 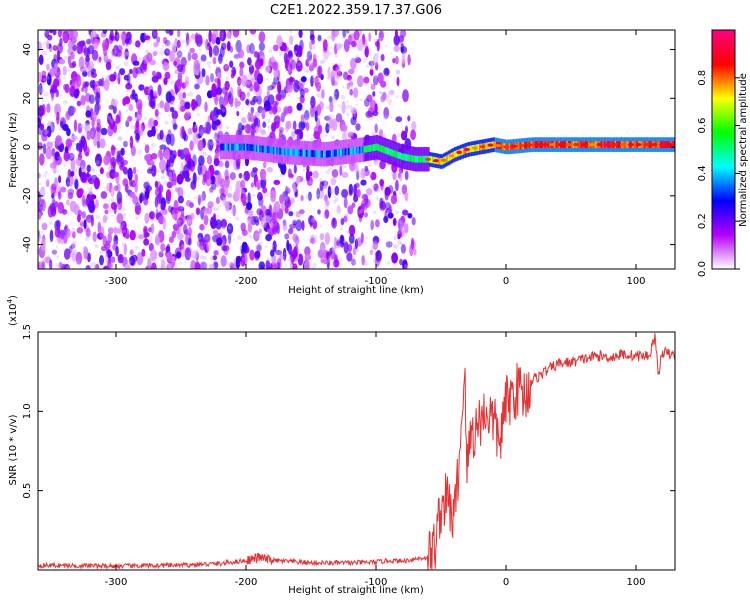 I want to click on colorbar-tick-label: 0.2, so click(x=702, y=221).